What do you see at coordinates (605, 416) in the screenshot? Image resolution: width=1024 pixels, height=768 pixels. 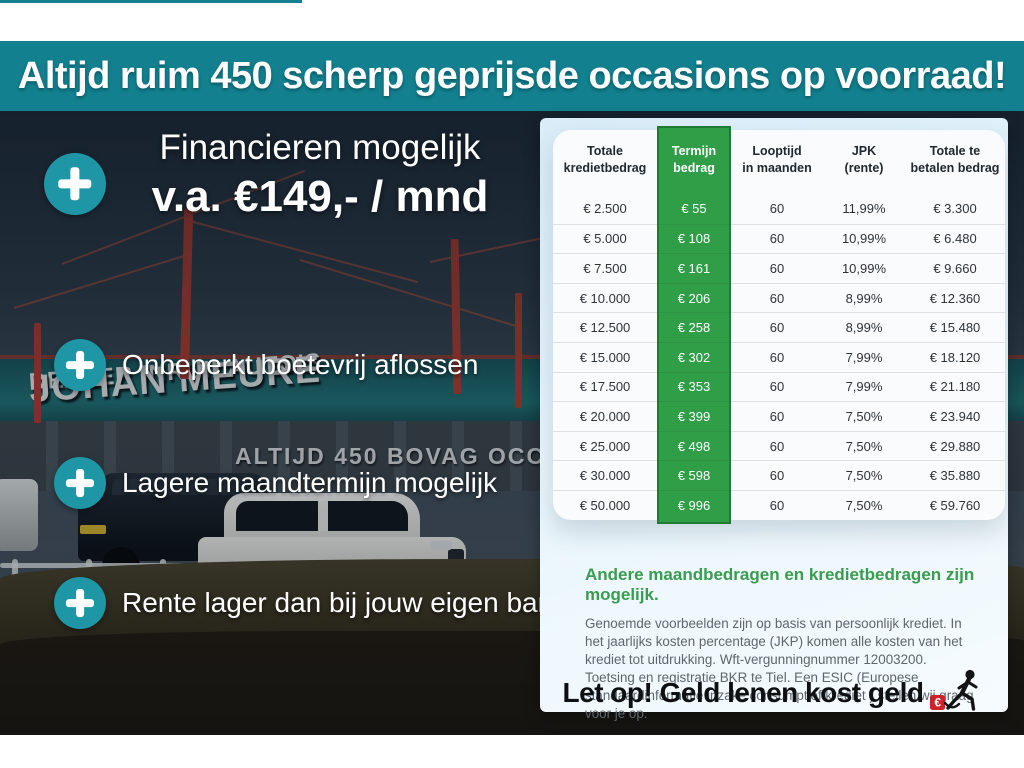 I see `table-cell: € 20.000` at bounding box center [605, 416].